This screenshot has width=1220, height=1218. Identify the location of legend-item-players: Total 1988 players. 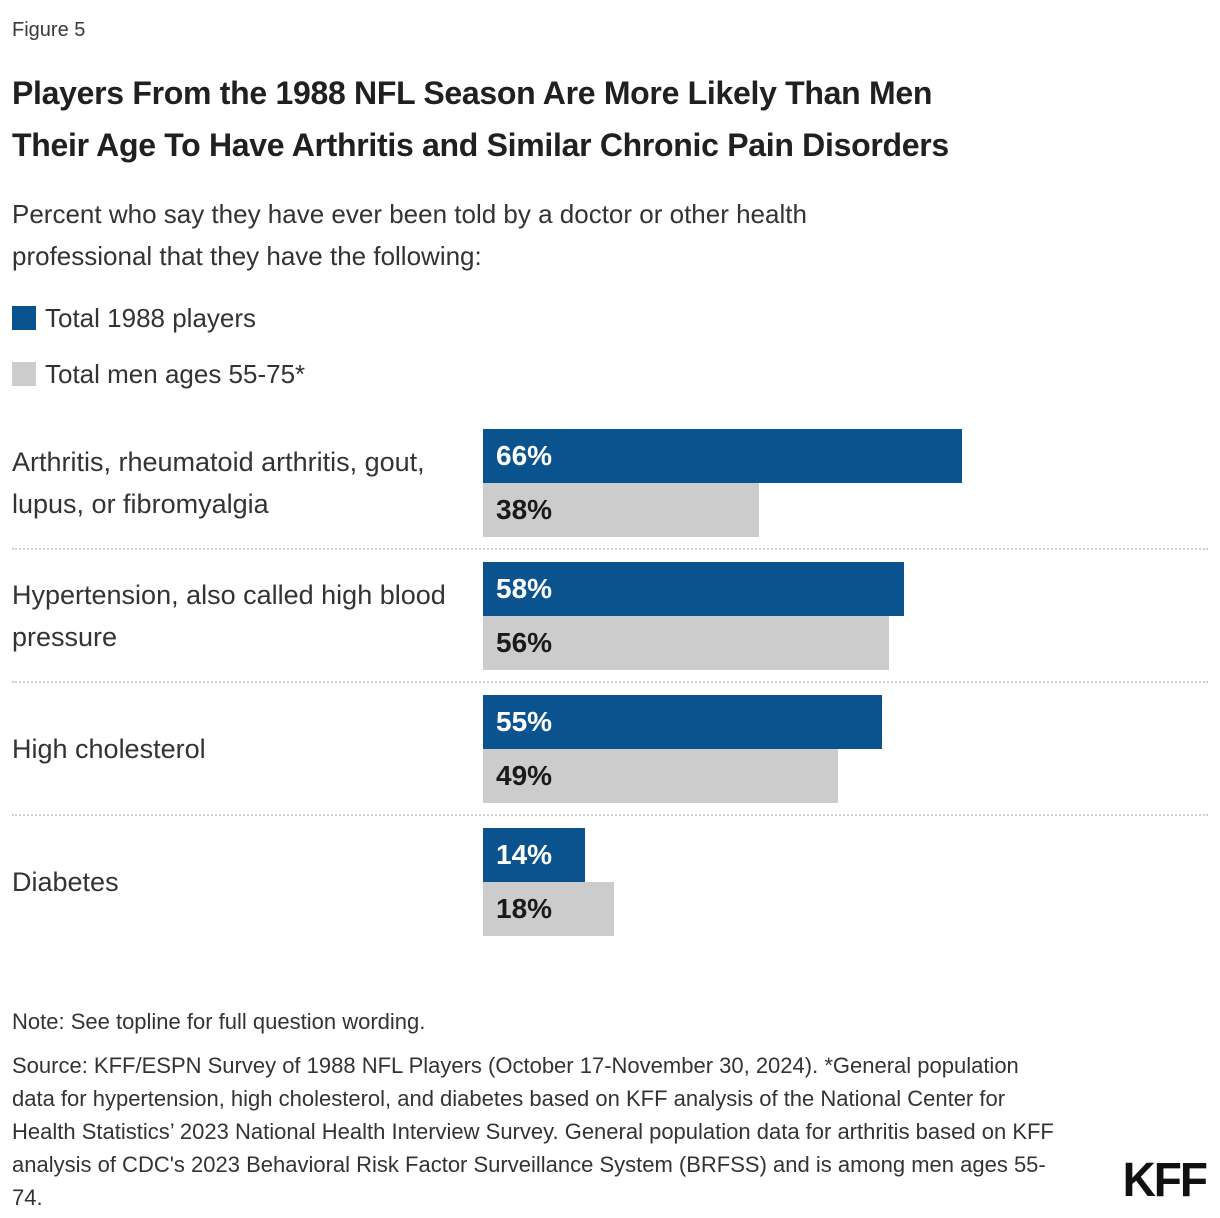
(610, 317).